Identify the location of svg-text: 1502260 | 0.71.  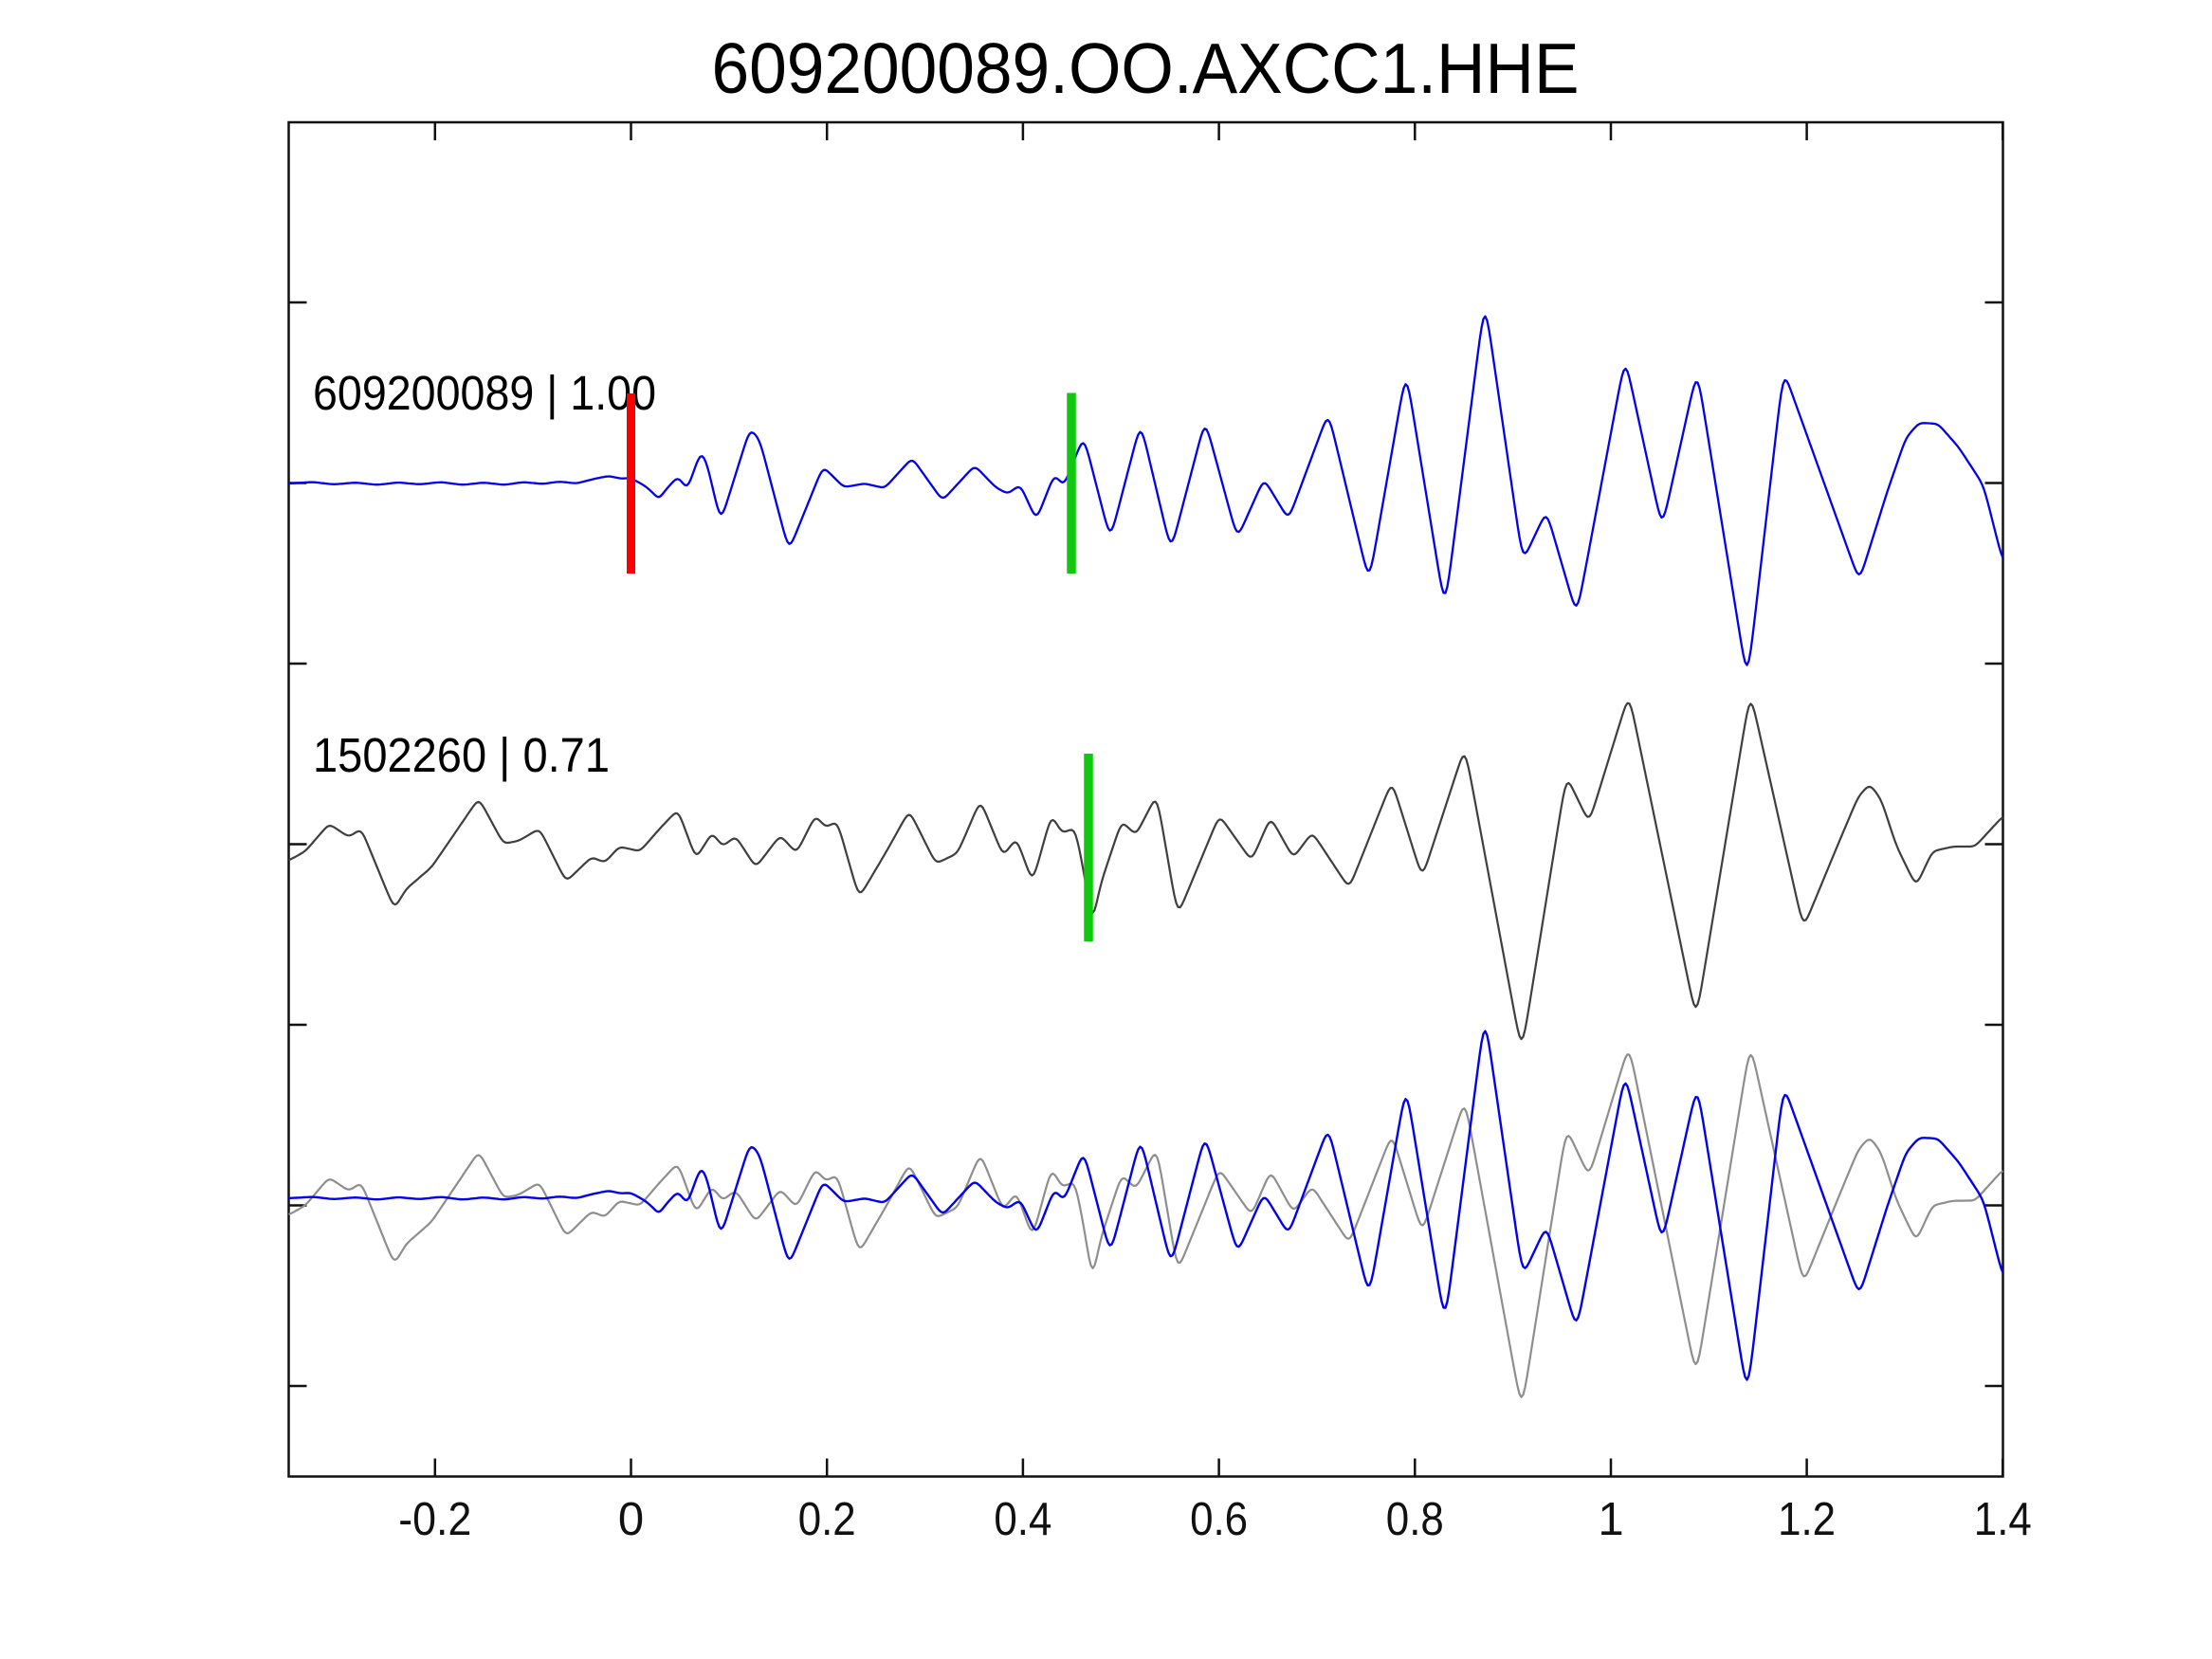
(461, 755).